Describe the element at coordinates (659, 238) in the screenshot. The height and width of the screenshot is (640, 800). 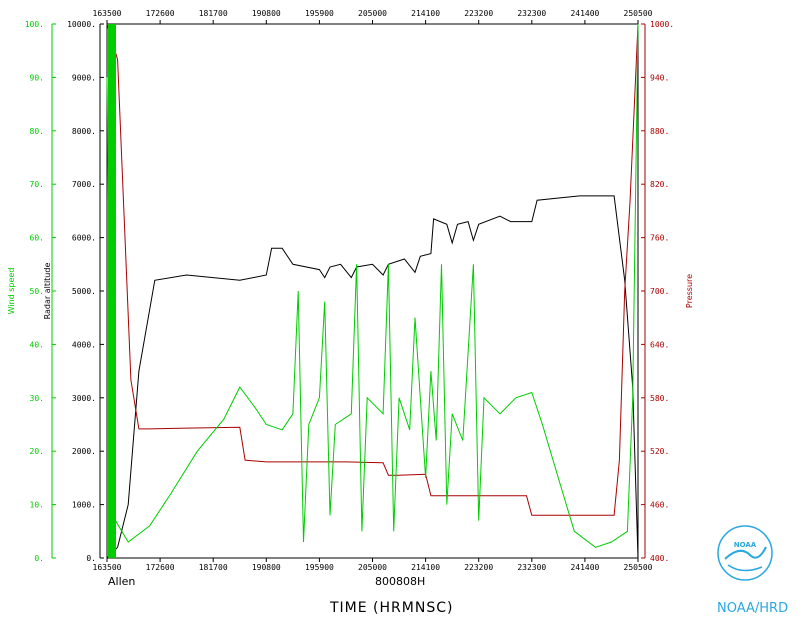
I see `pressure-tick-label: 760.` at that location.